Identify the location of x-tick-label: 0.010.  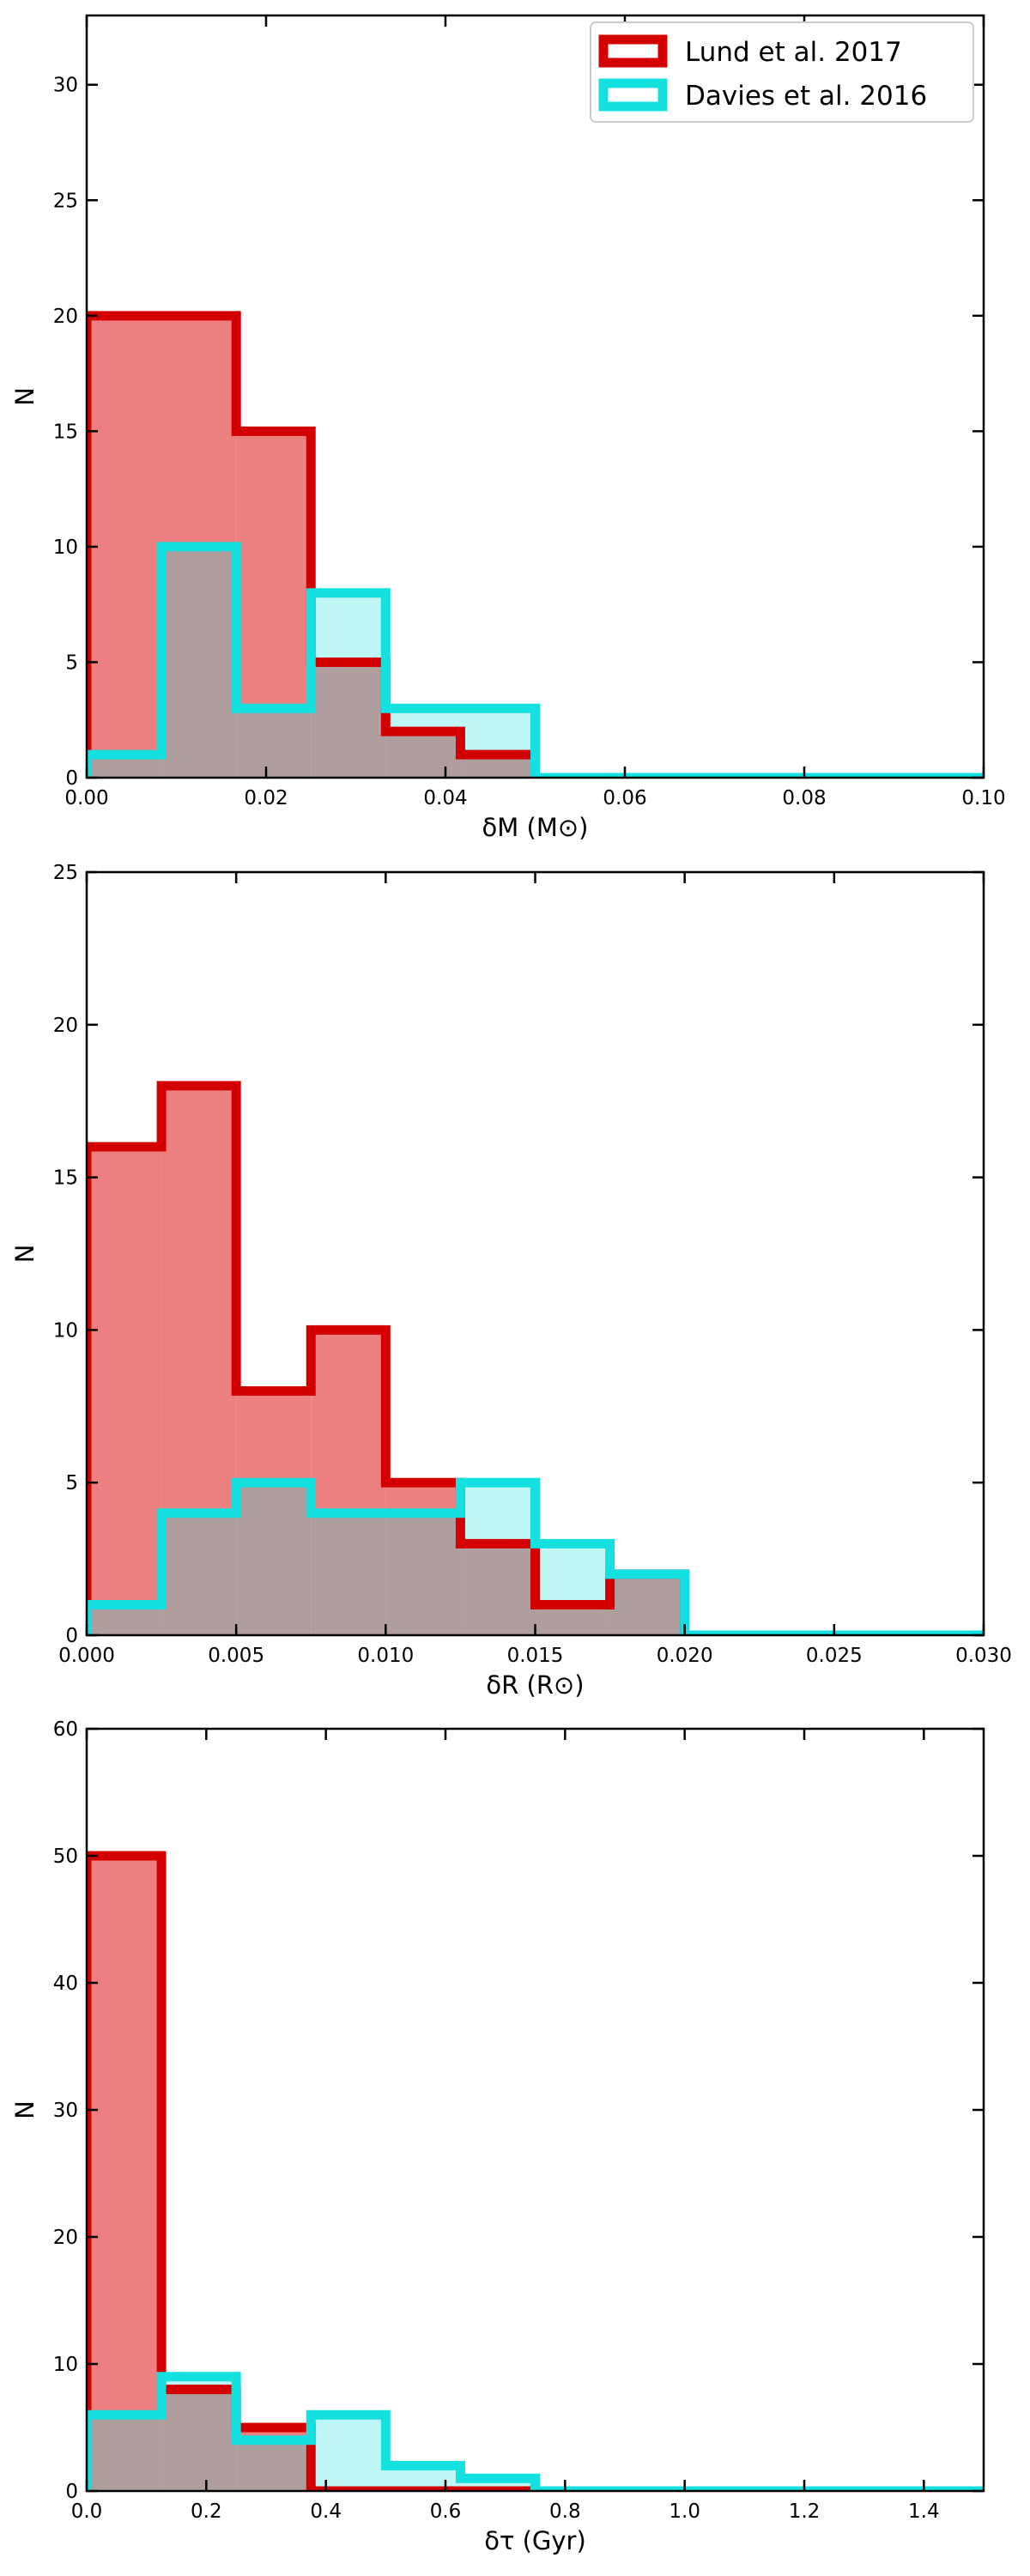
(385, 1656).